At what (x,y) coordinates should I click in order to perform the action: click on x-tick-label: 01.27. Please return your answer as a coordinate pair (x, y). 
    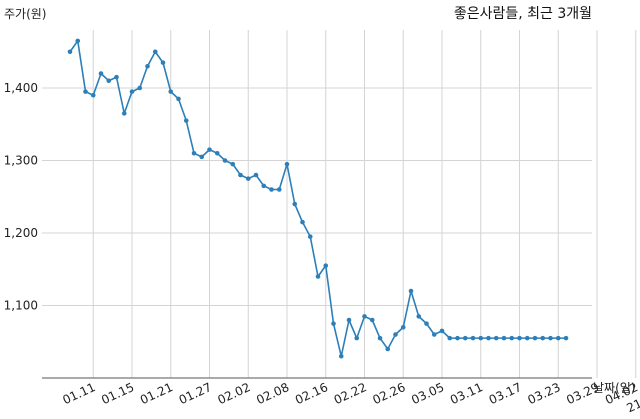
    Looking at the image, I should click on (195, 393).